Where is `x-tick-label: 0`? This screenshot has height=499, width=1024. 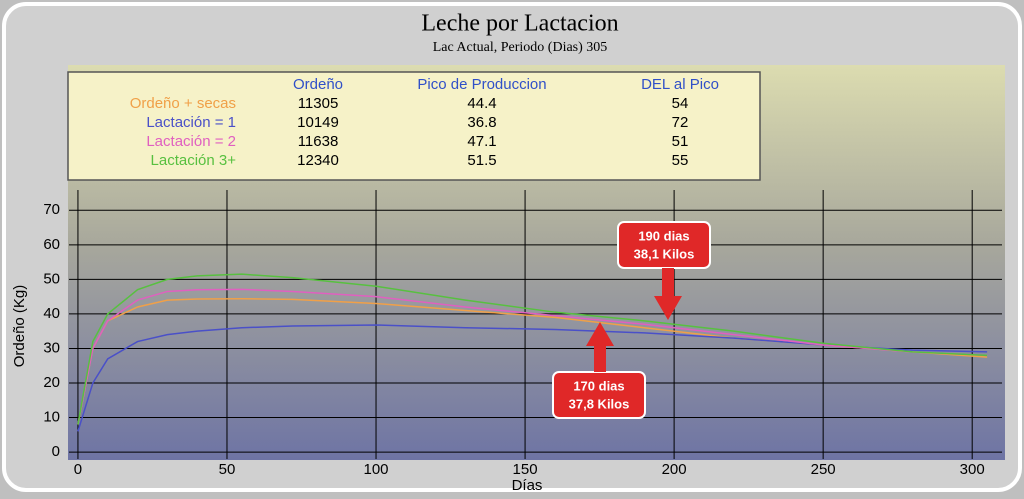 x-tick-label: 0 is located at coordinates (78, 469).